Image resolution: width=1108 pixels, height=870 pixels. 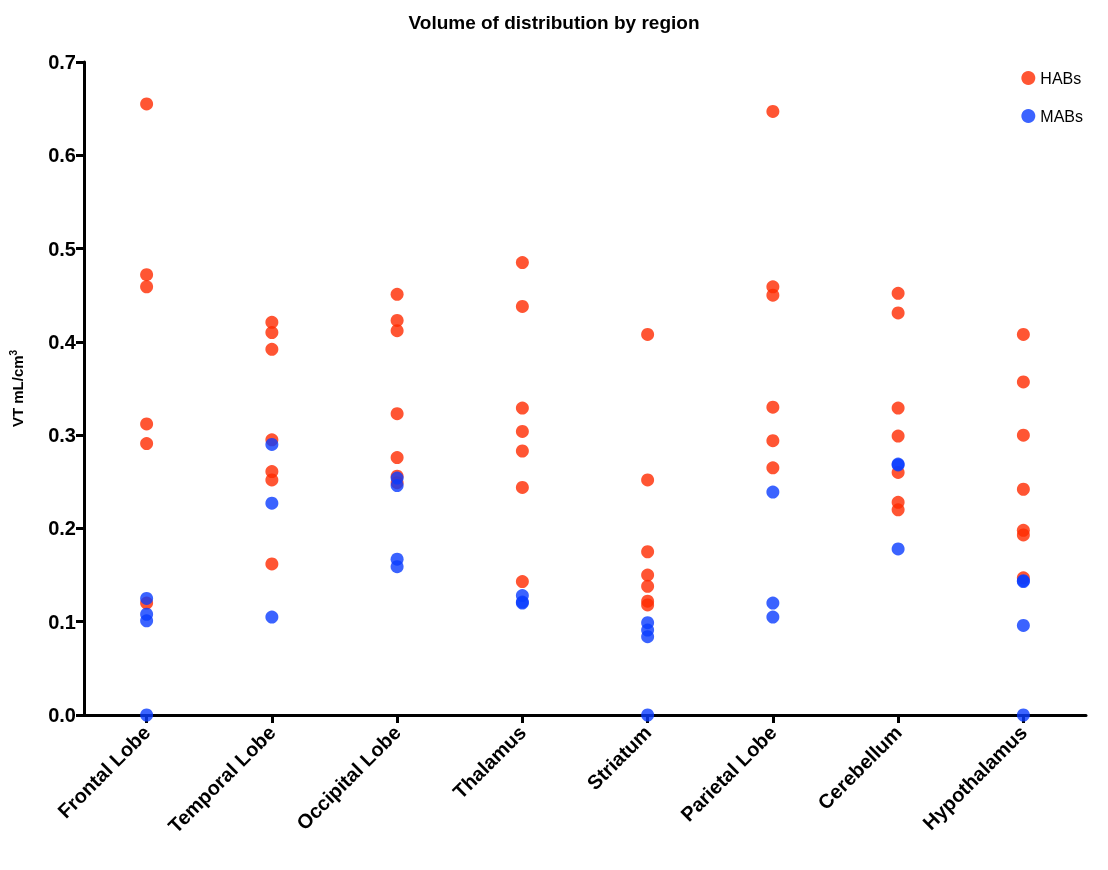 I want to click on legend-label: MABs, so click(x=1061, y=116).